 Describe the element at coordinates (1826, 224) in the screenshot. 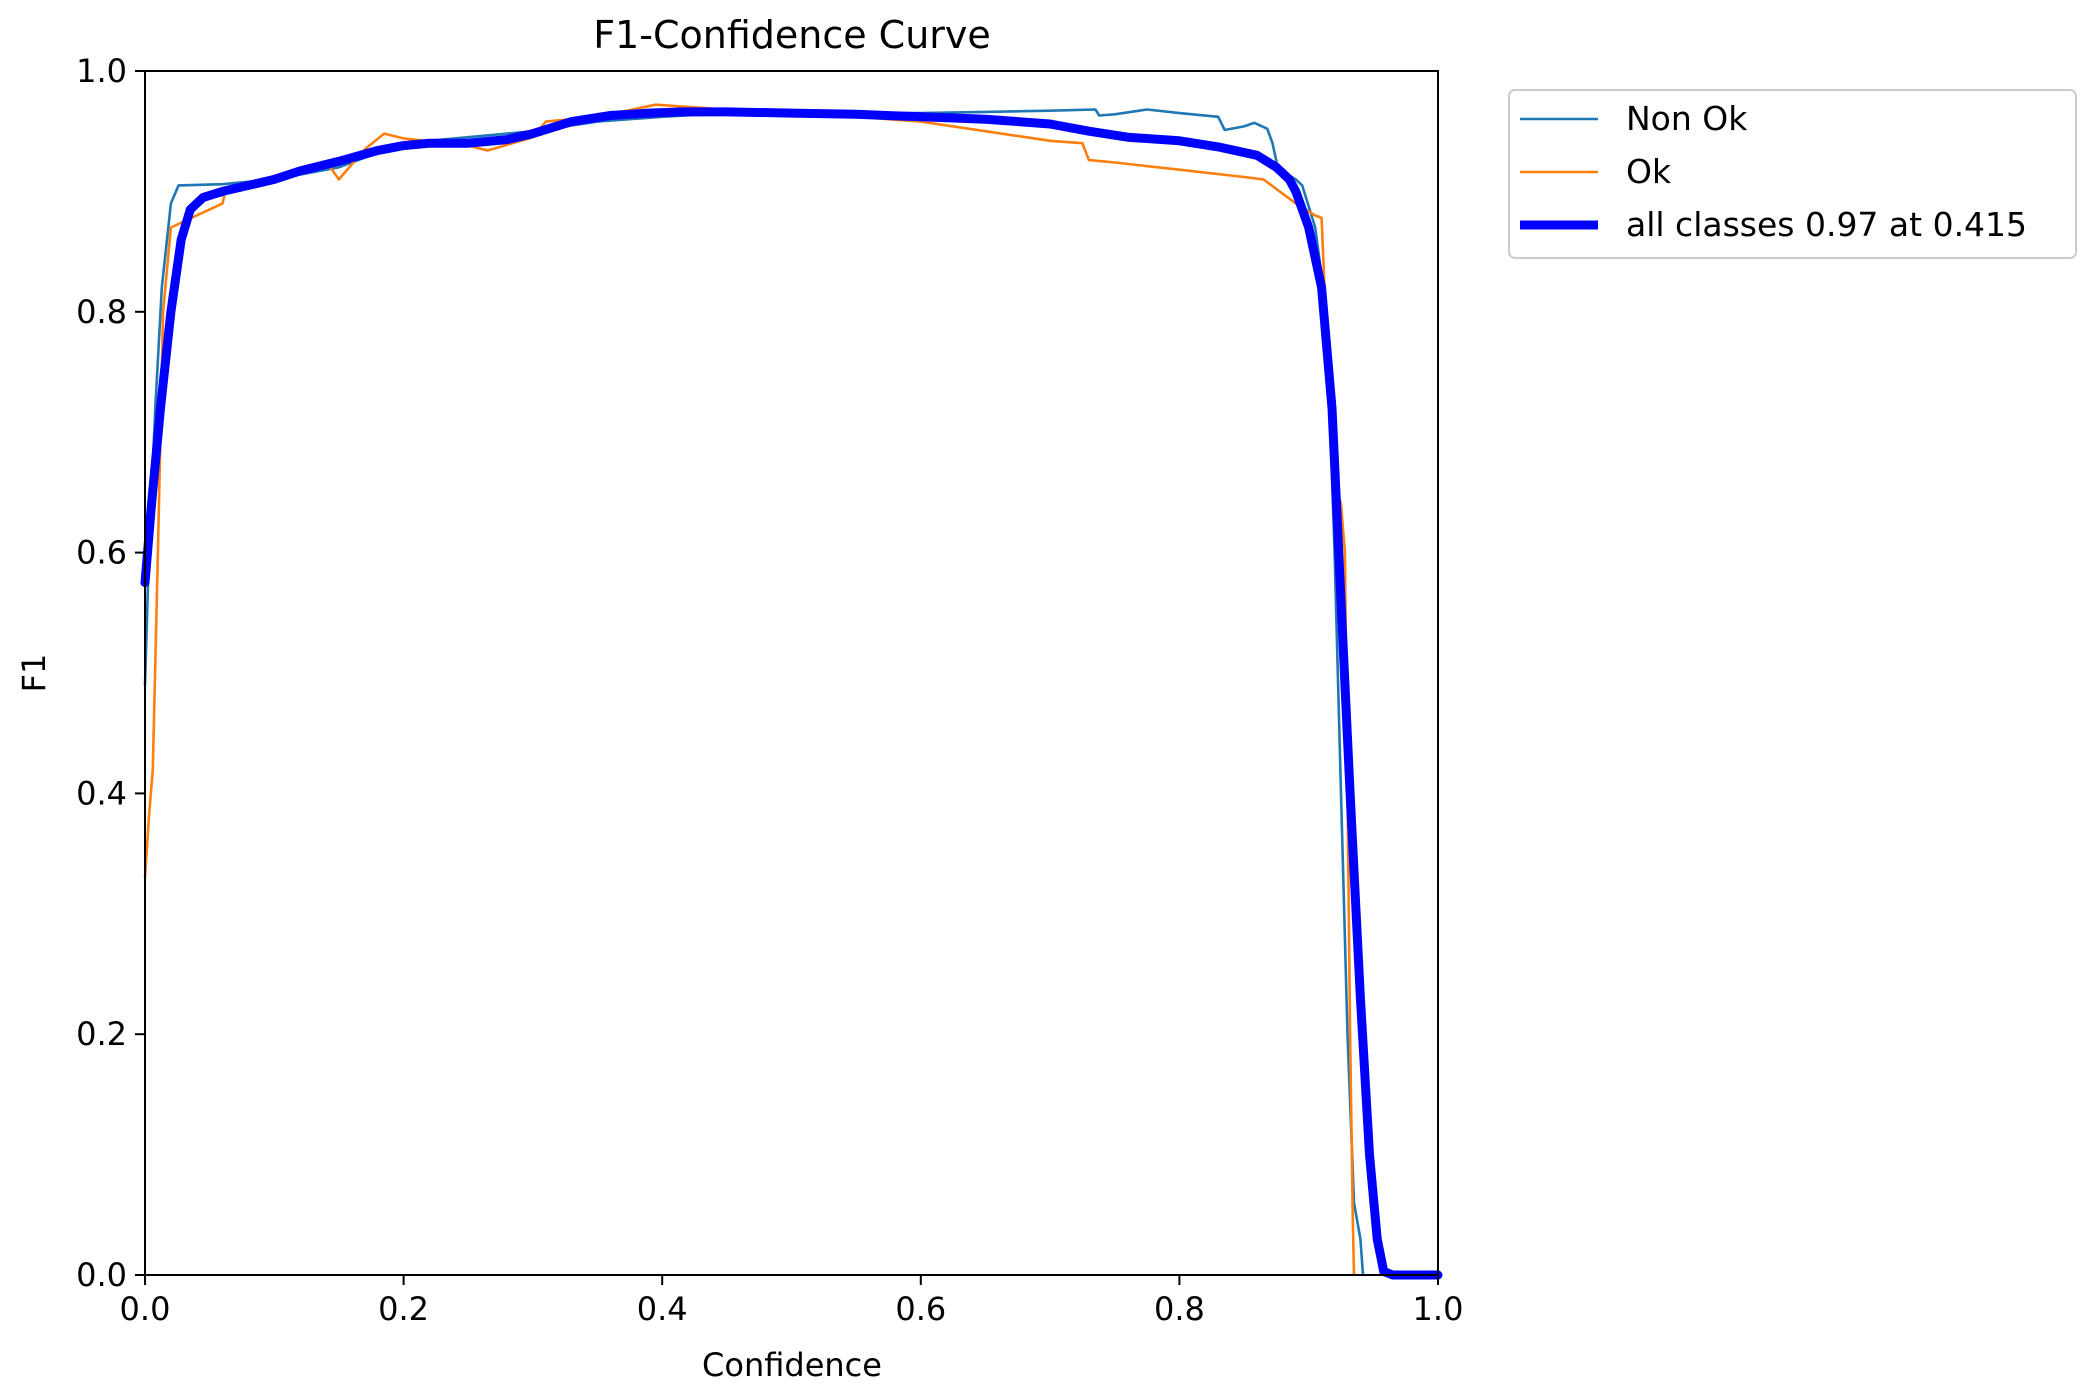

I see `legend-label-3: all classes 0.97 at 0.415` at that location.